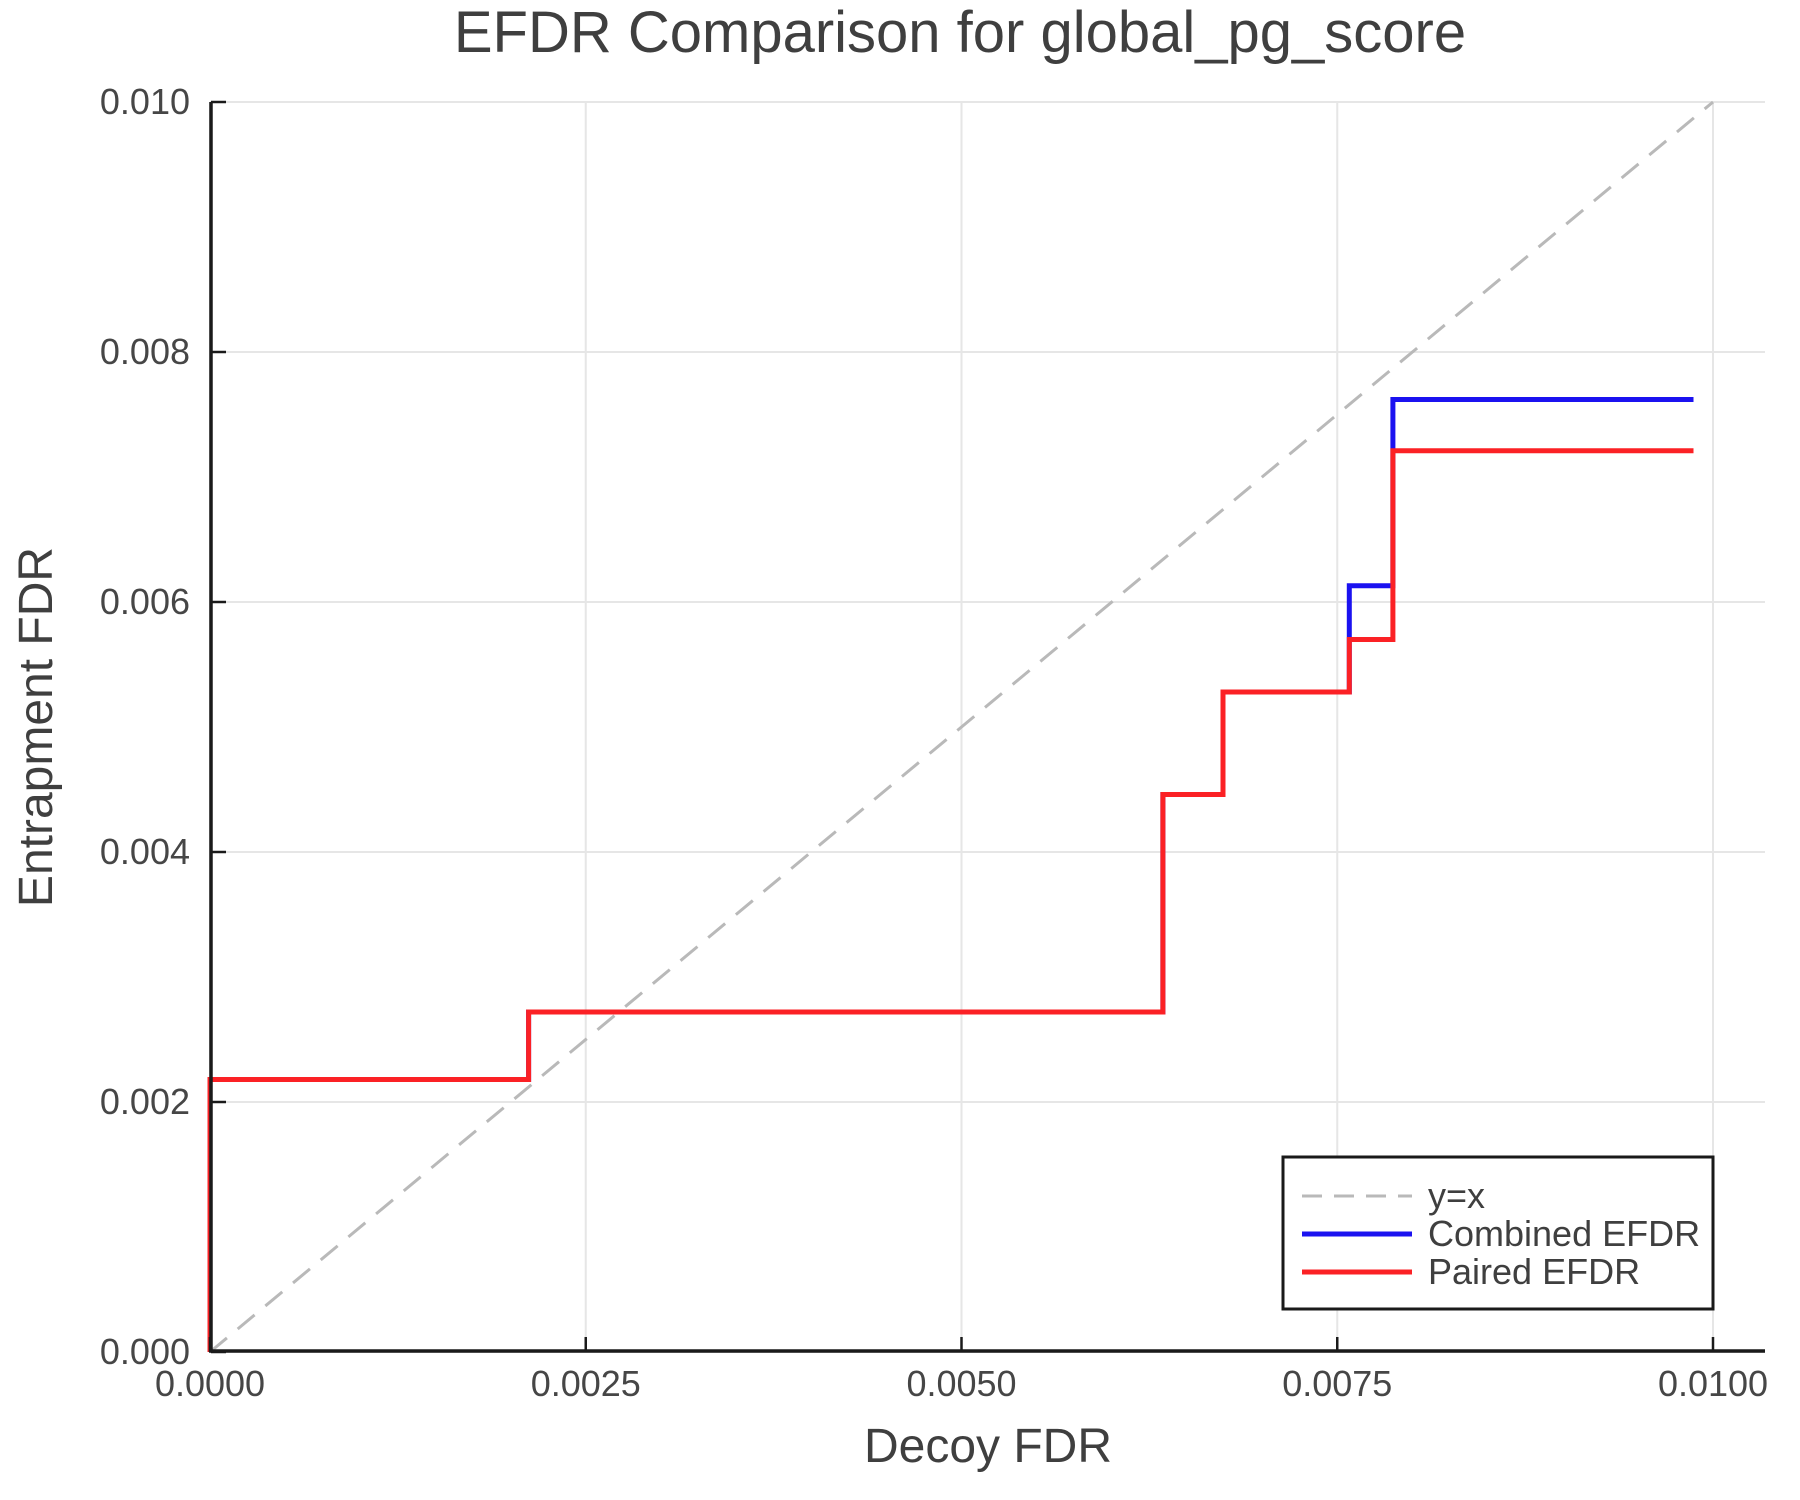  What do you see at coordinates (36, 727) in the screenshot?
I see `y-axis-label: Entrapment FDR` at bounding box center [36, 727].